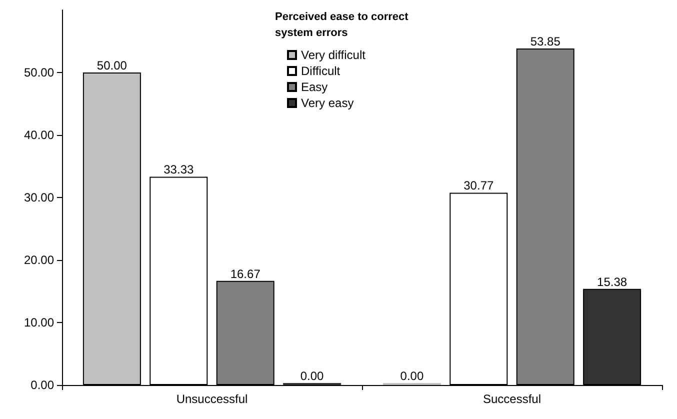 The width and height of the screenshot is (677, 419). I want to click on x-tick-label: Unsuccessful, so click(212, 399).